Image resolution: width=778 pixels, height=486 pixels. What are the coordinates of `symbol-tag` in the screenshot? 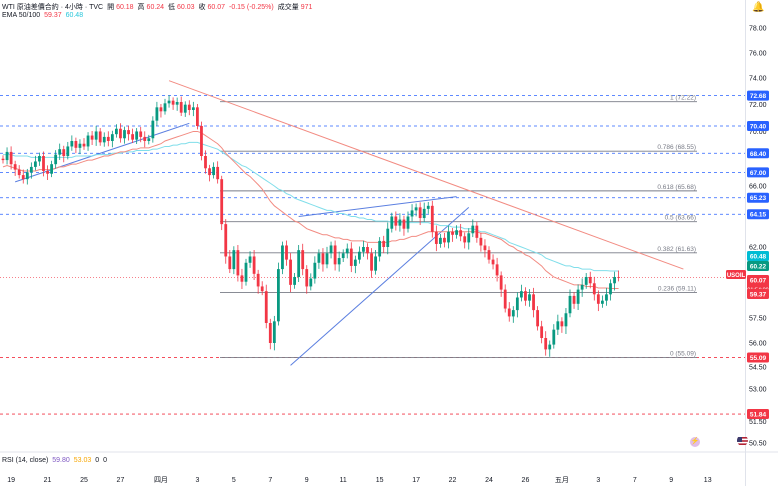 It's located at (736, 274).